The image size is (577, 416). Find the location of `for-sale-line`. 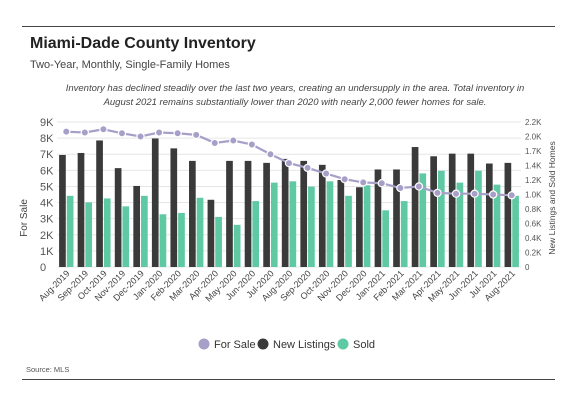

for-sale-line is located at coordinates (289, 162).